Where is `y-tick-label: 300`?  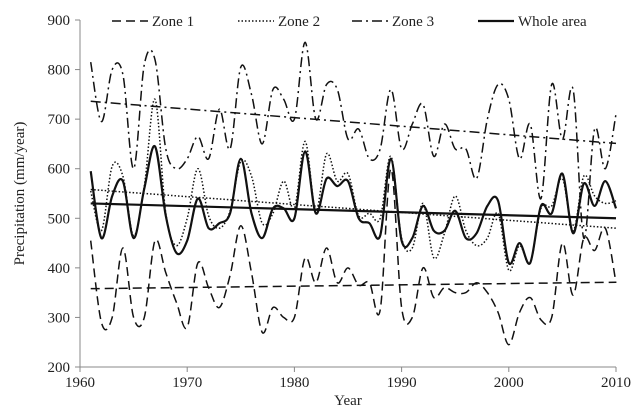
y-tick-label: 300 is located at coordinates (59, 318).